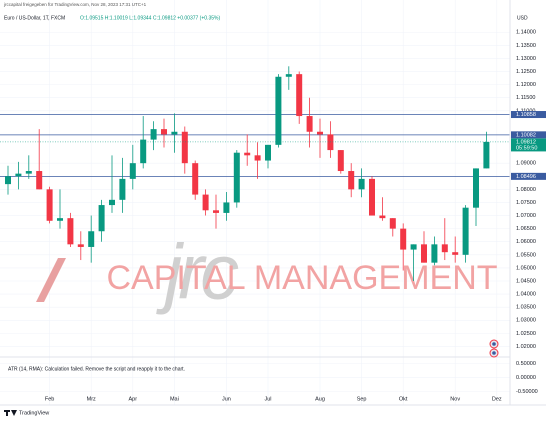 The width and height of the screenshot is (546, 421). Describe the element at coordinates (526, 378) in the screenshot. I see `y-tick-label: 0.00000` at that location.